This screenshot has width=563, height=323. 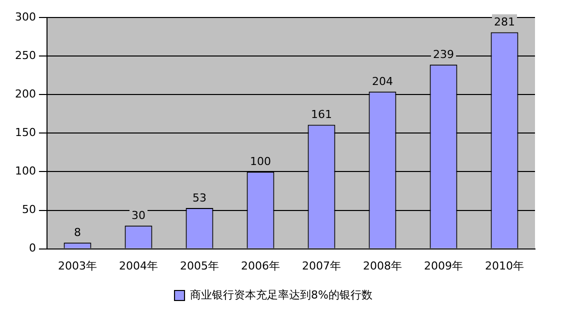 What do you see at coordinates (443, 265) in the screenshot?
I see `x-tick-label: 2009年` at bounding box center [443, 265].